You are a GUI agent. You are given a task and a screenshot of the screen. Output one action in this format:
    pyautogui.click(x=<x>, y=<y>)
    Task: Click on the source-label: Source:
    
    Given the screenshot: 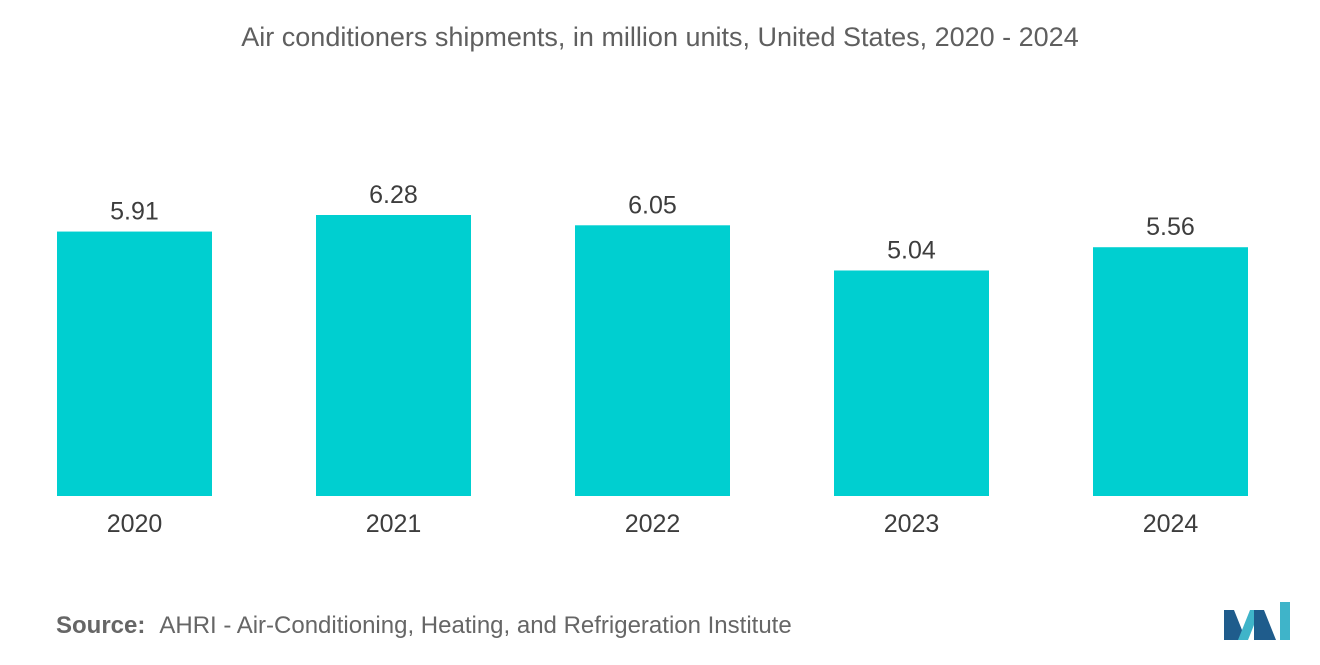 What is the action you would take?
    pyautogui.click(x=101, y=625)
    